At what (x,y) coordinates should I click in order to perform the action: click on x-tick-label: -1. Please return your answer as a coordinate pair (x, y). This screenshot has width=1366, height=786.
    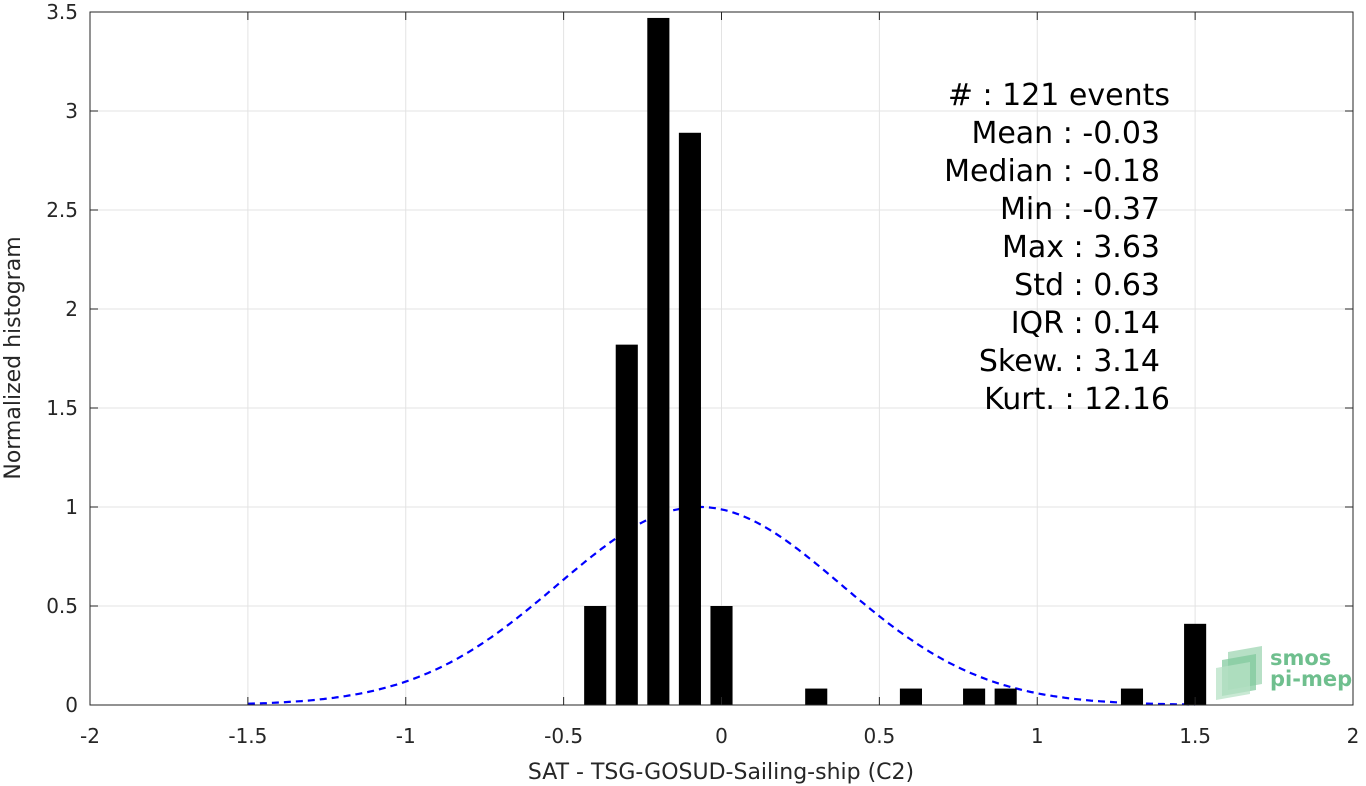
    Looking at the image, I should click on (406, 736).